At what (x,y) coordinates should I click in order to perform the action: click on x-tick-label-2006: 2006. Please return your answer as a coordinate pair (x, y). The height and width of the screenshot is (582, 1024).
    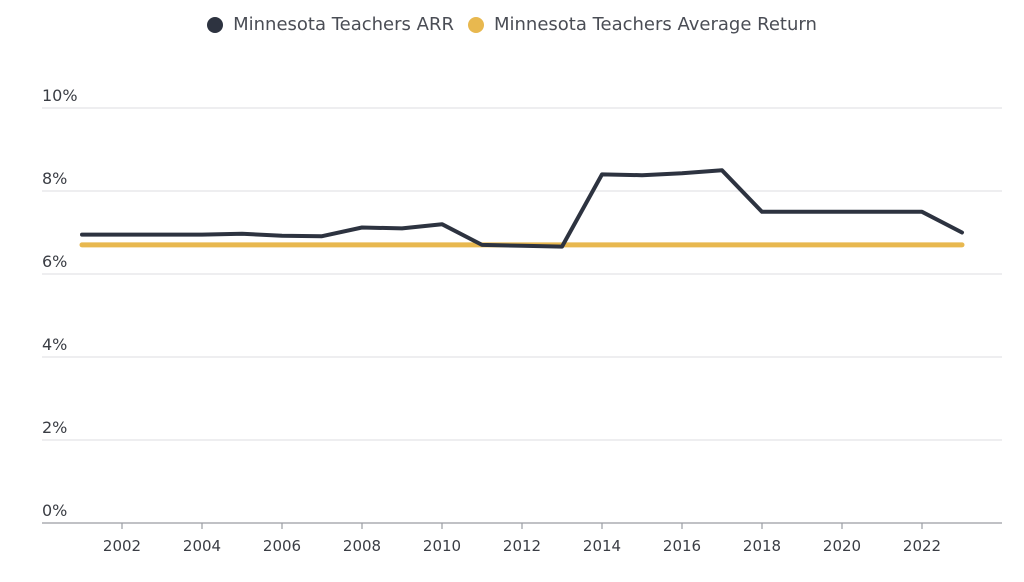
    Looking at the image, I should click on (282, 546).